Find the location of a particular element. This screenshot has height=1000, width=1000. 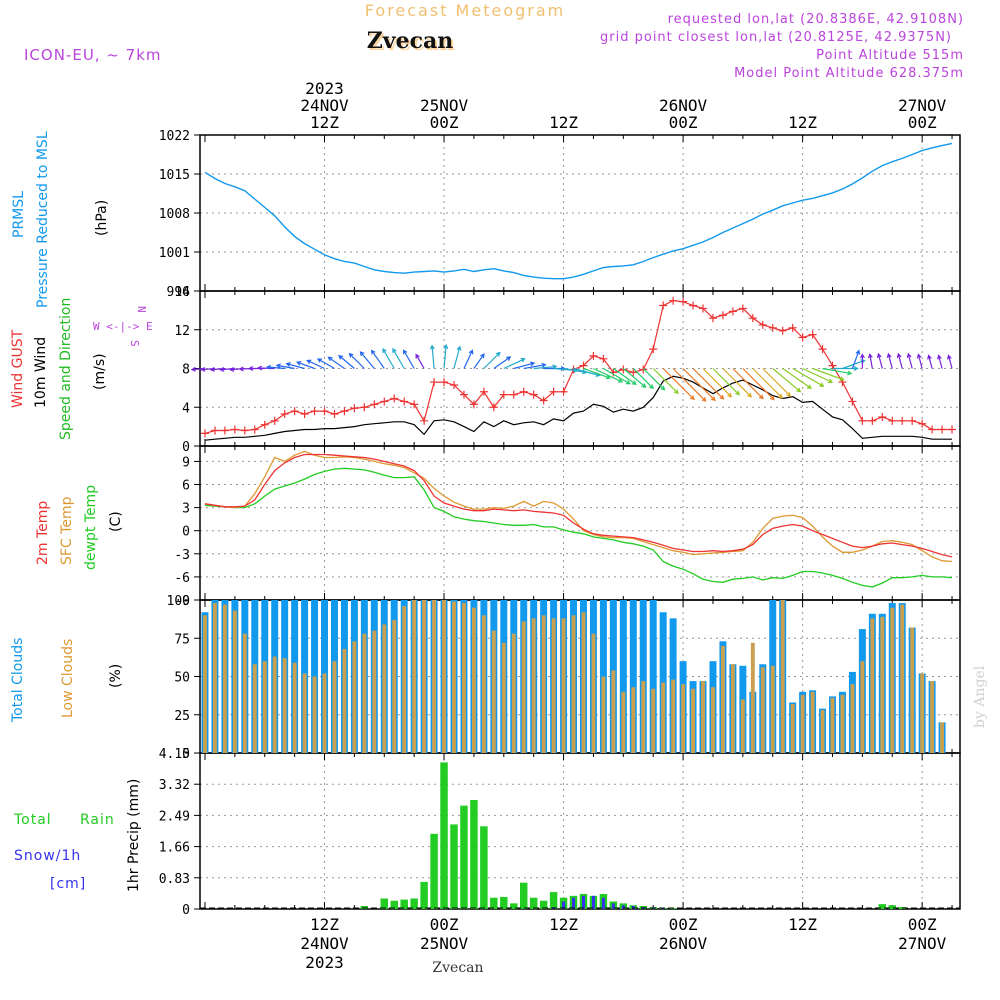

wind-10m-label: 10m Wind is located at coordinates (41, 372).